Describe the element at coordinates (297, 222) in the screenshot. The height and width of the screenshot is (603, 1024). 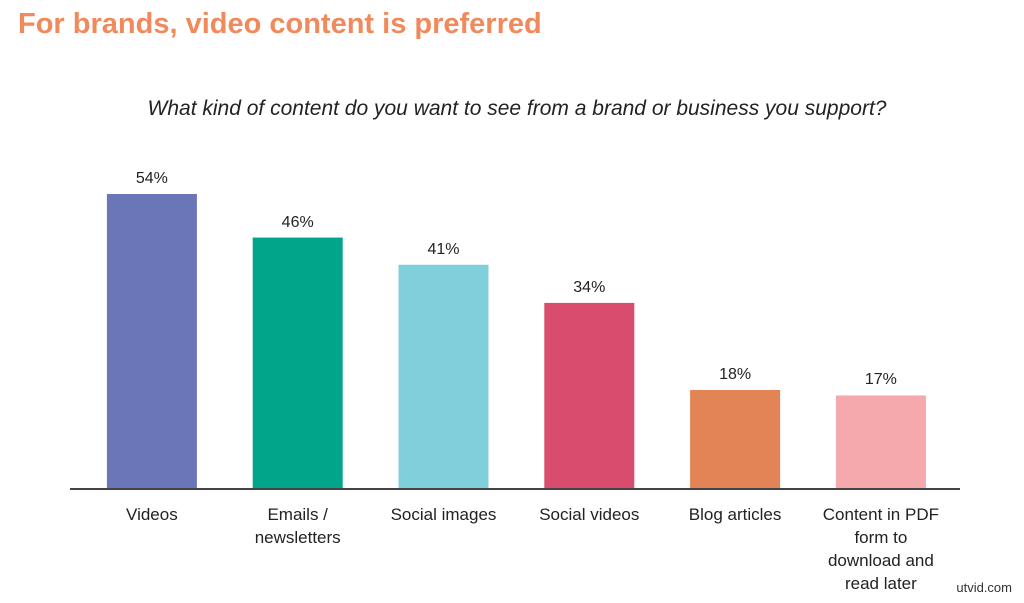
I see `value-label: 46%` at that location.